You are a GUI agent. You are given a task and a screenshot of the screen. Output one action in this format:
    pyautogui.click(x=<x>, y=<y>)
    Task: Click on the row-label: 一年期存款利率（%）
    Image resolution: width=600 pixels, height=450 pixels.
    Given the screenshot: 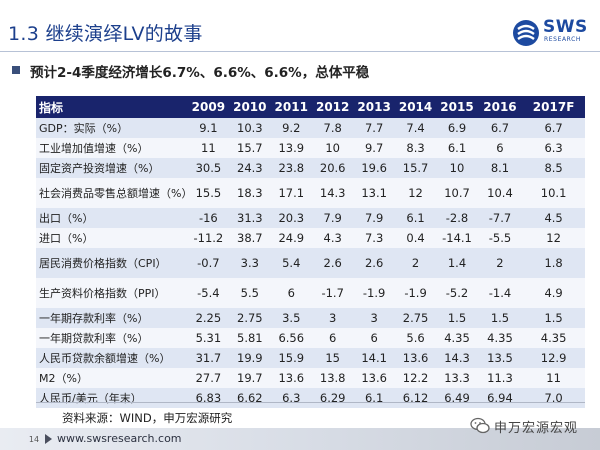 What is the action you would take?
    pyautogui.click(x=112, y=318)
    